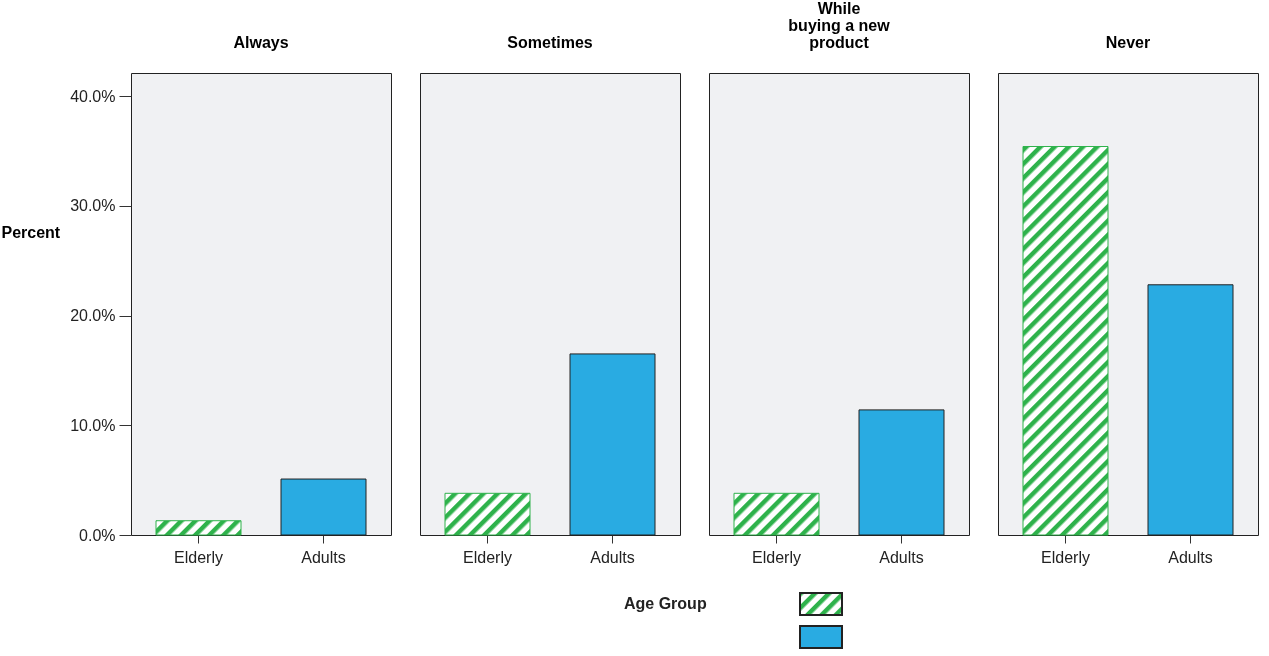 This screenshot has height=656, width=1269. What do you see at coordinates (839, 25) in the screenshot?
I see `chart-title: While buying a new product` at bounding box center [839, 25].